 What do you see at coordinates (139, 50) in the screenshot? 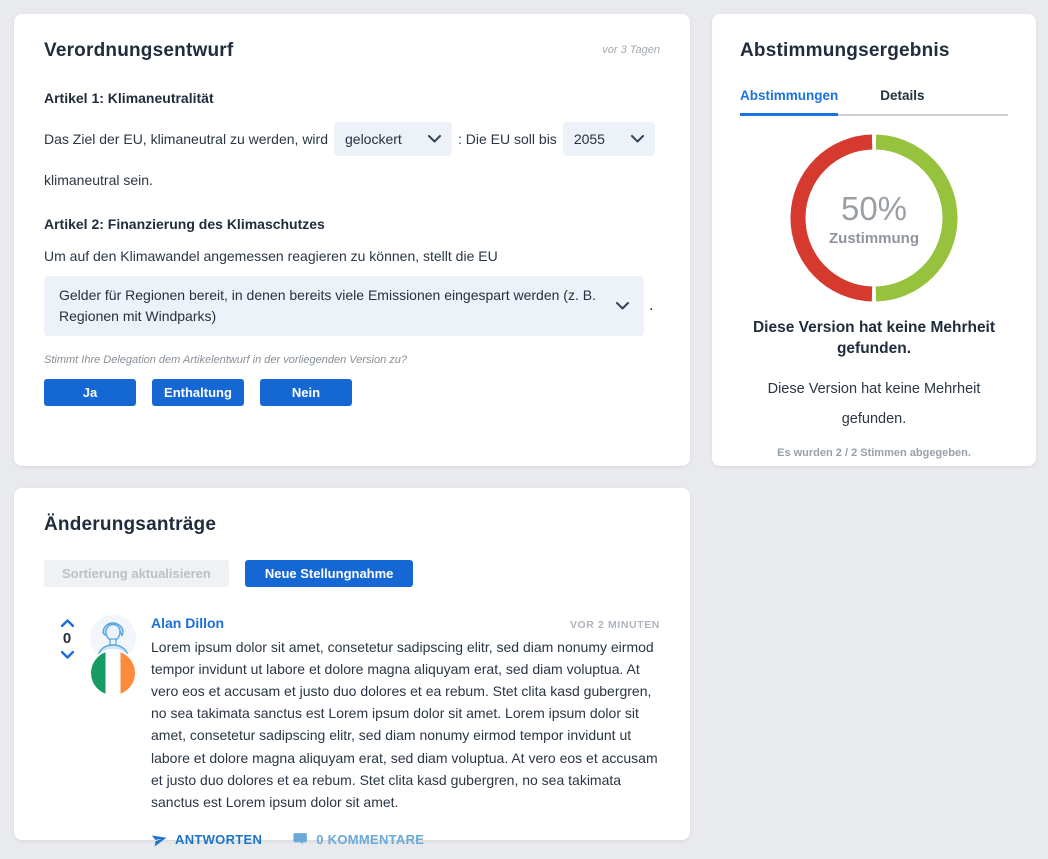
I see `draft-card-title: Verordnungsentwurf` at bounding box center [139, 50].